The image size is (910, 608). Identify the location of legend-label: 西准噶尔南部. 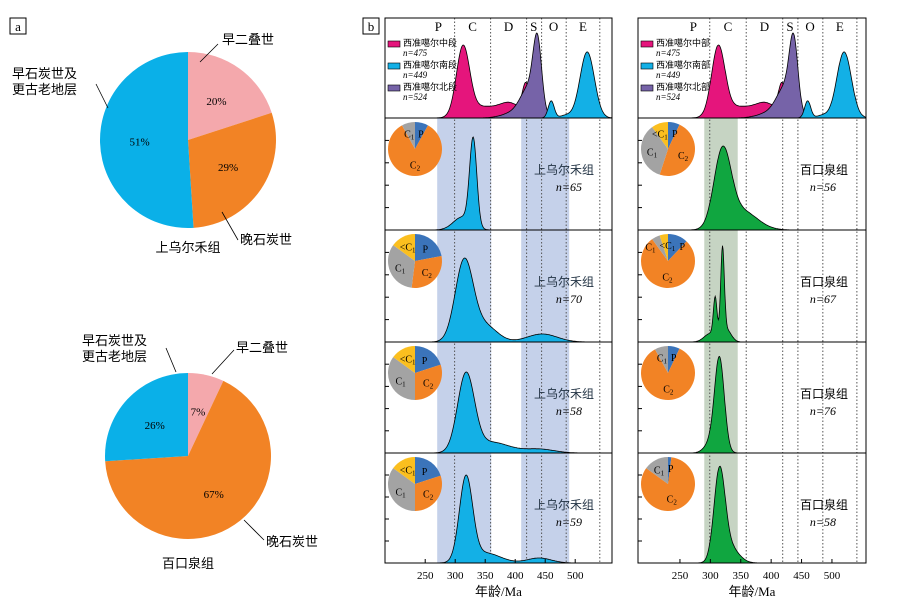
(683, 65).